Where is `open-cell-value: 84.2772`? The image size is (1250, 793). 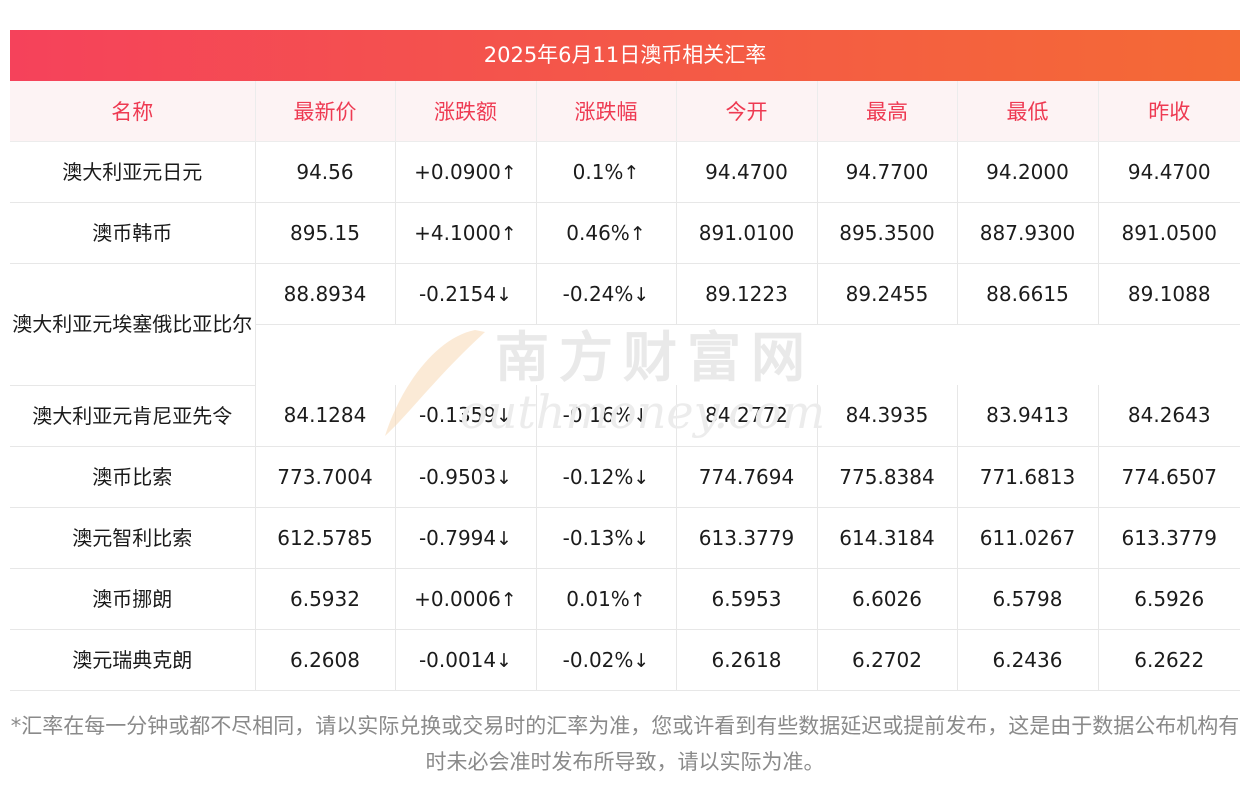 open-cell-value: 84.2772 is located at coordinates (746, 415).